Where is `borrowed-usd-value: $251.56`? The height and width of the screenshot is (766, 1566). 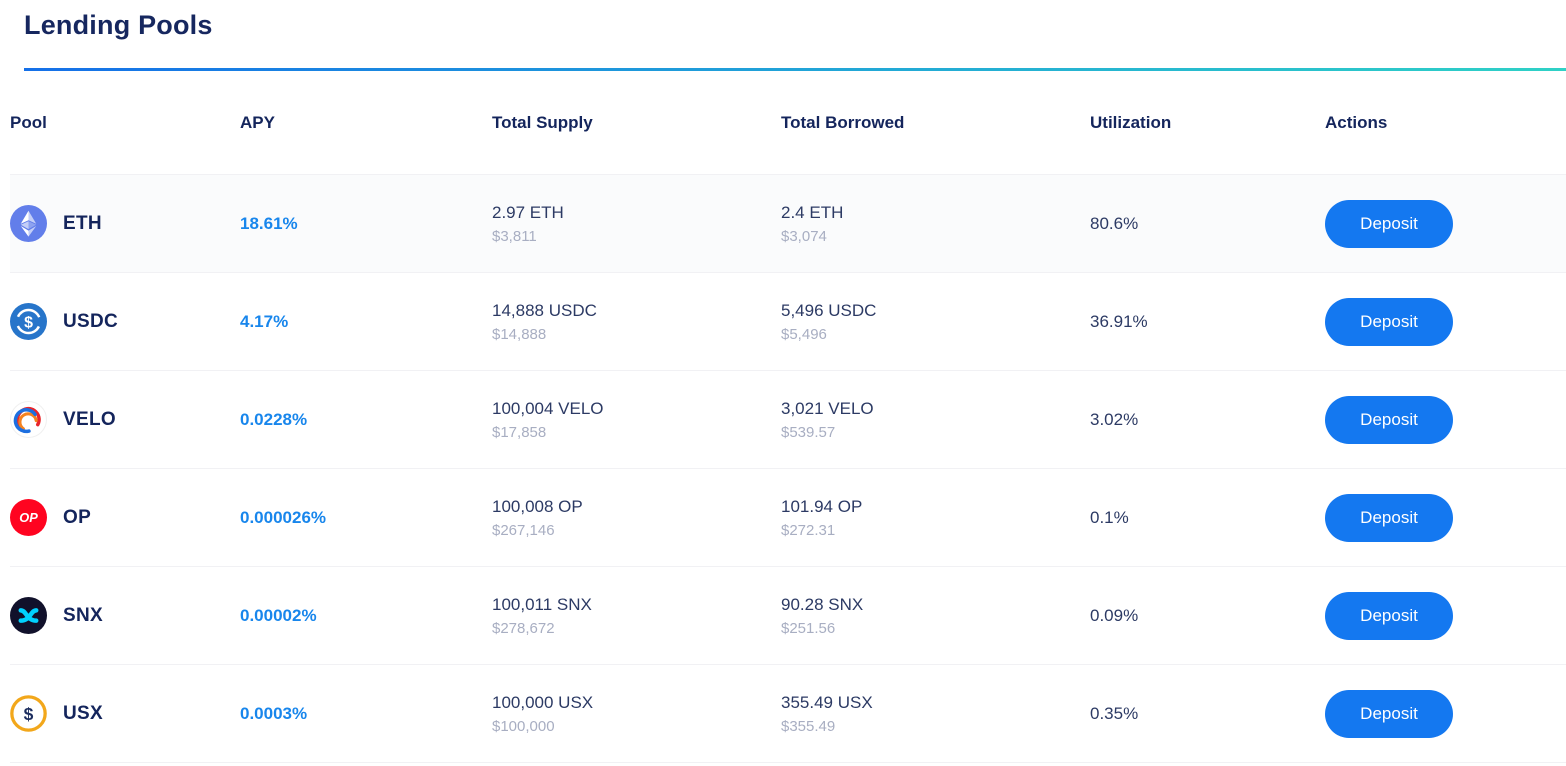 borrowed-usd-value: $251.56 is located at coordinates (808, 628).